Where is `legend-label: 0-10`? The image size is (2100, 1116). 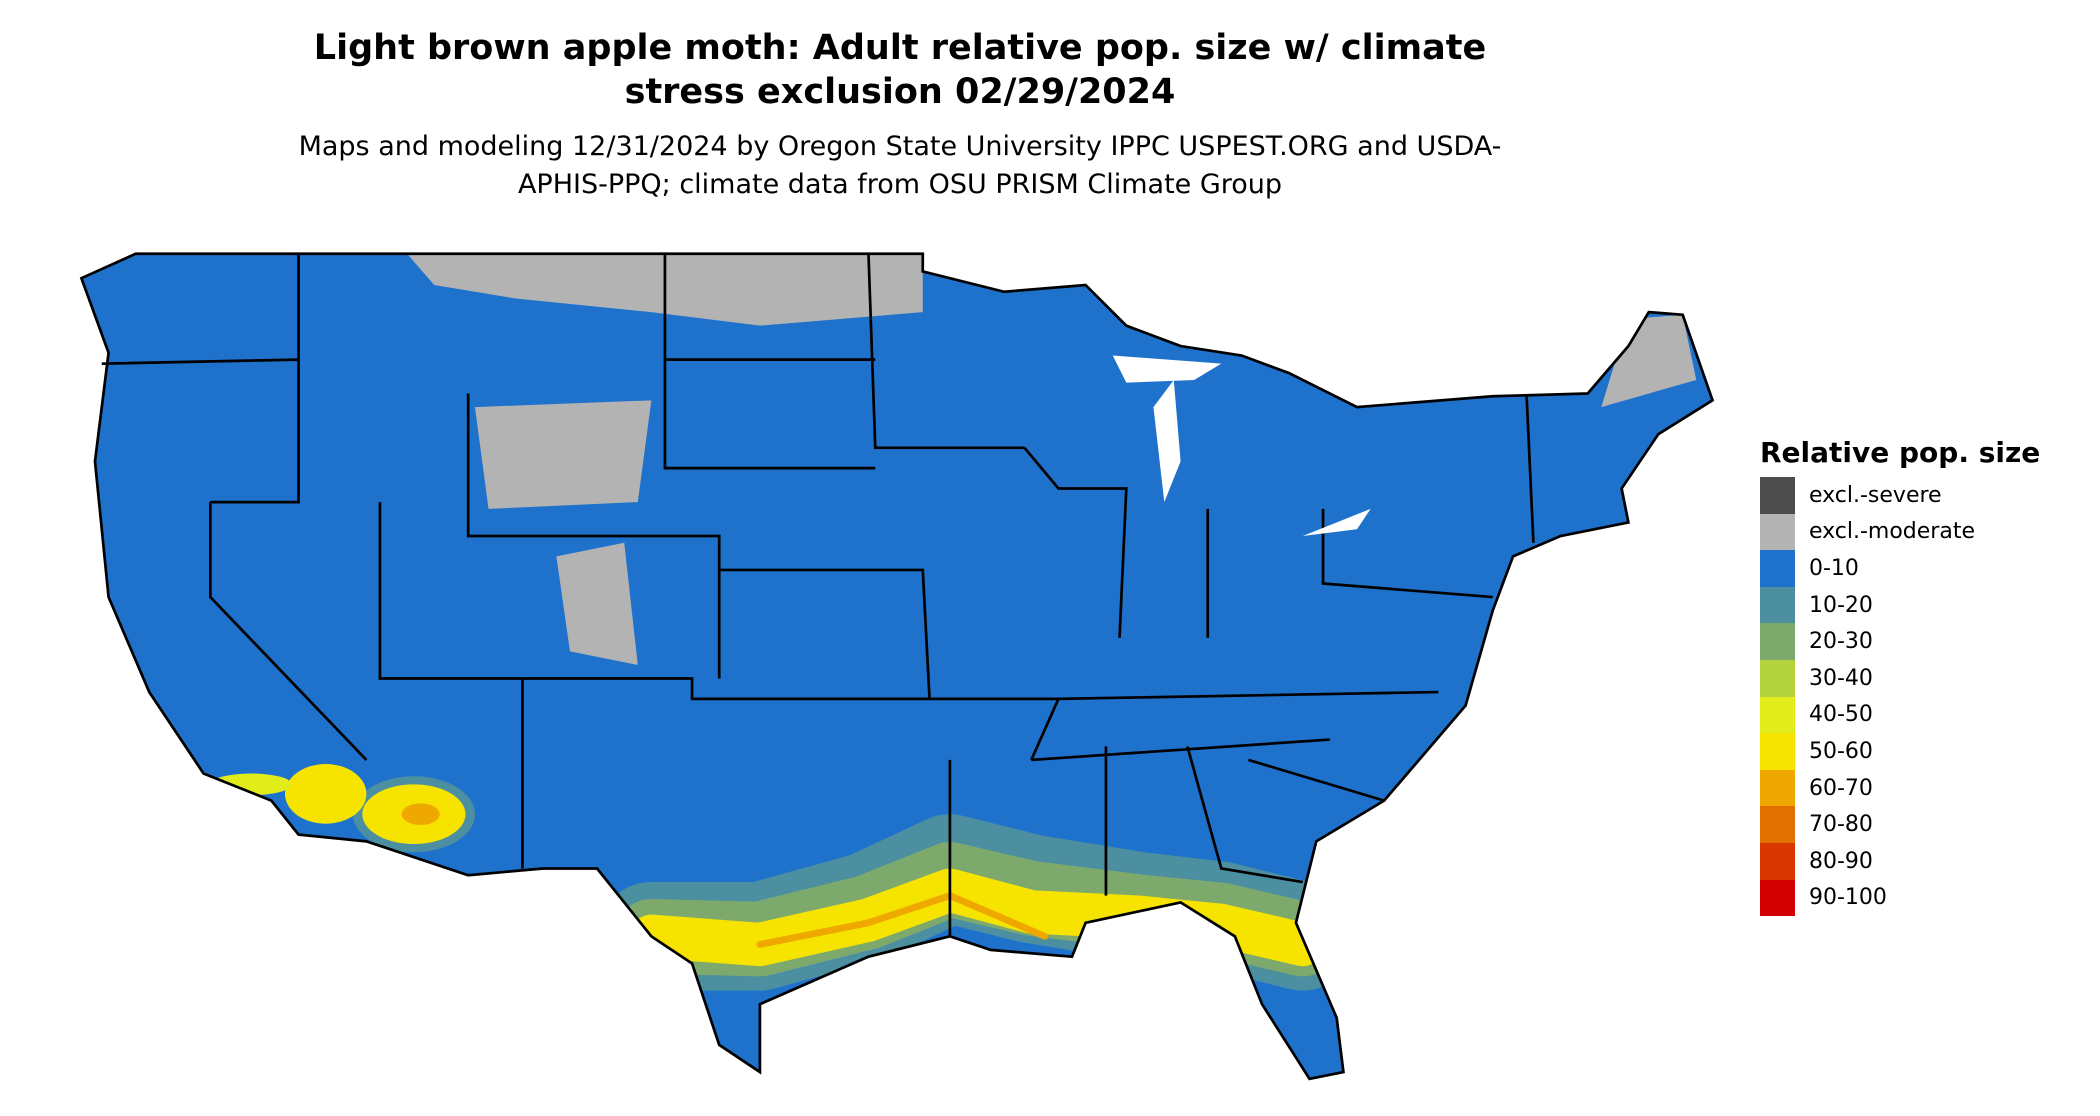
legend-label: 0-10 is located at coordinates (1834, 568).